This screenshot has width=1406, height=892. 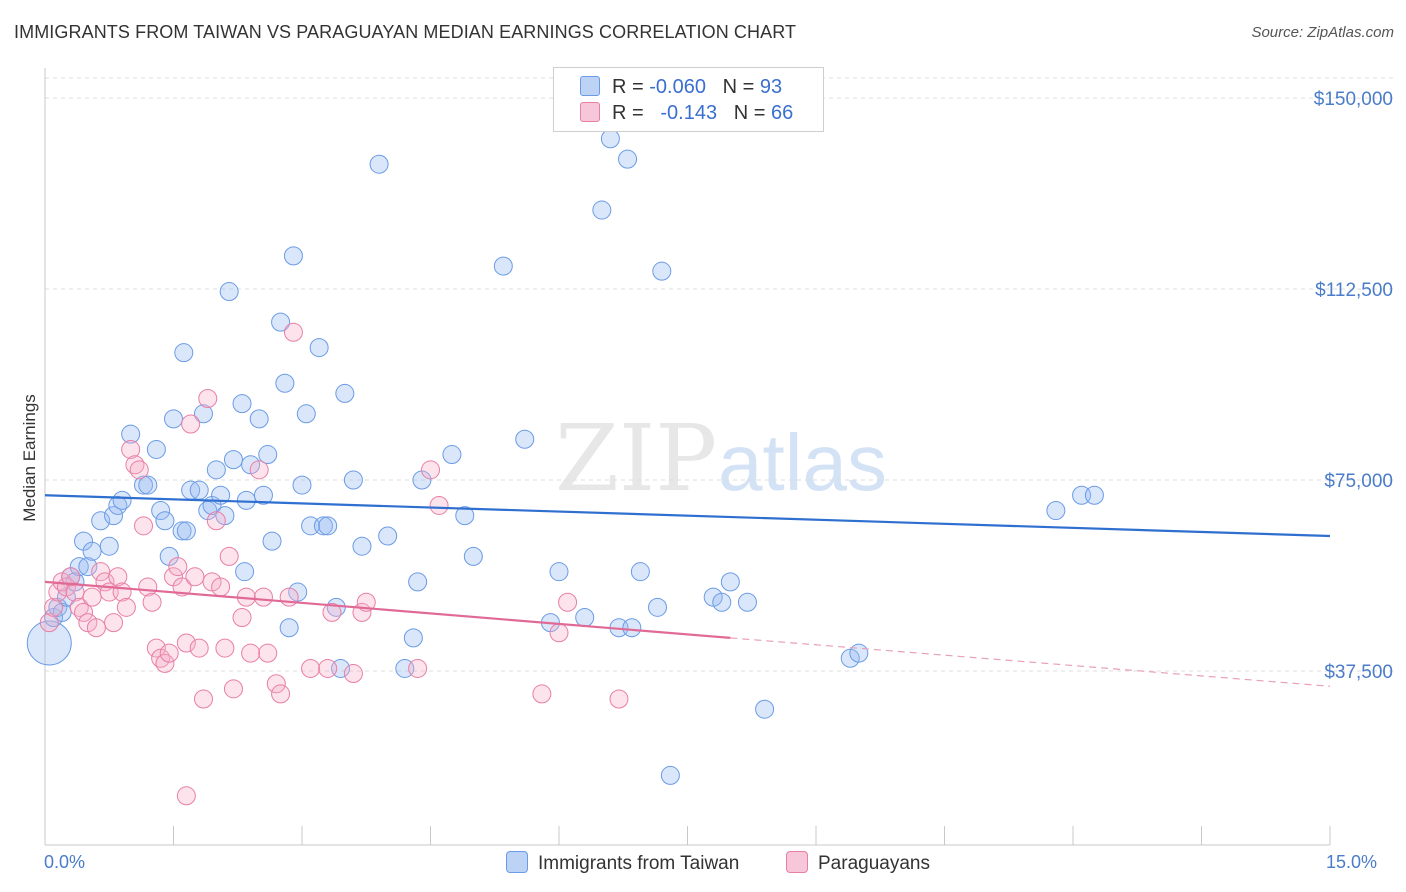 What do you see at coordinates (517, 862) in the screenshot?
I see `bottom-legend-swatch-taiwan` at bounding box center [517, 862].